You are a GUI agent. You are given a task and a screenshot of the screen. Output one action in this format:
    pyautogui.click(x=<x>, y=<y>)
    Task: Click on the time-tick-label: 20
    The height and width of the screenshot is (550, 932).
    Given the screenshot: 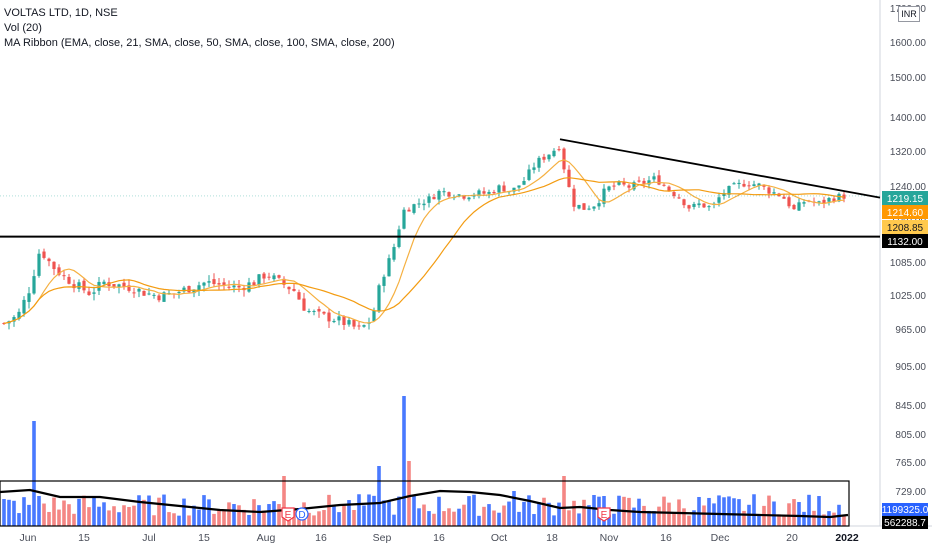 What is the action you would take?
    pyautogui.click(x=792, y=538)
    